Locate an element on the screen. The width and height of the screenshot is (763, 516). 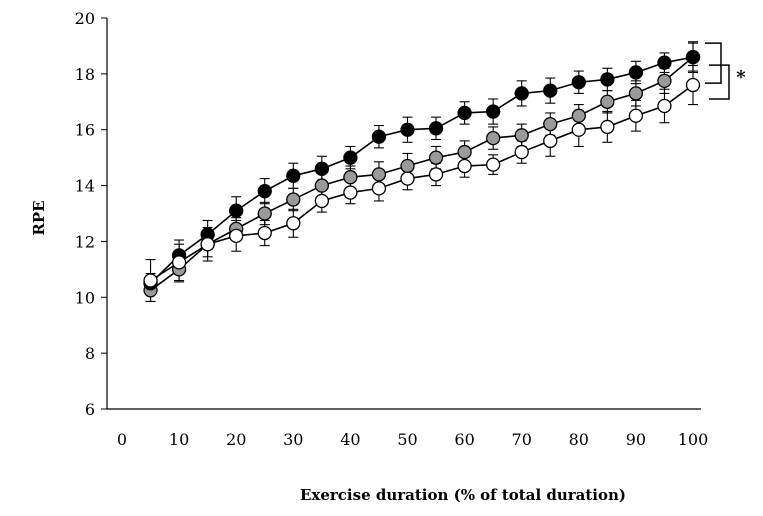
x-tick-label: 30 is located at coordinates (293, 439).